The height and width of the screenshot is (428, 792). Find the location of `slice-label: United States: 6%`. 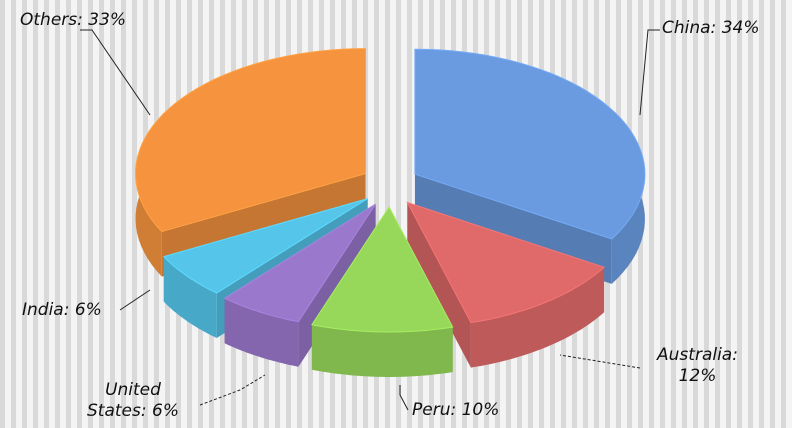

slice-label: United States: 6% is located at coordinates (133, 400).